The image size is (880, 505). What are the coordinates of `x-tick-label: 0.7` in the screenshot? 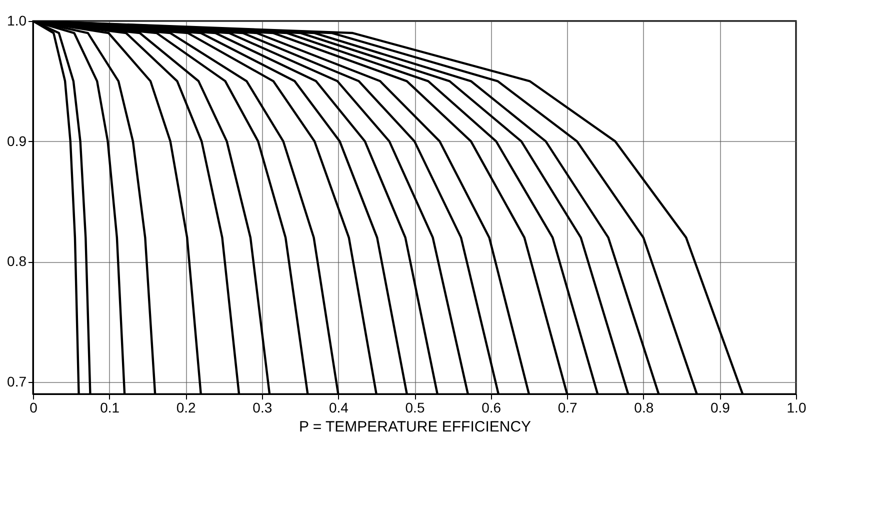 It's located at (568, 408).